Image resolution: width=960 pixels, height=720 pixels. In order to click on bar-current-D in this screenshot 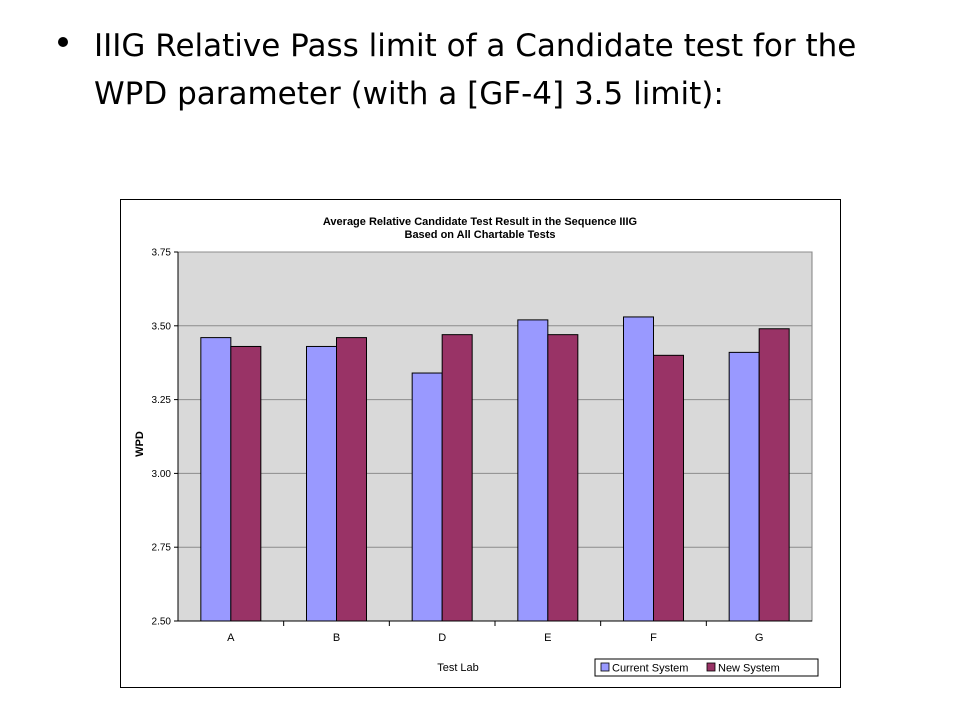, I will do `click(427, 497)`.